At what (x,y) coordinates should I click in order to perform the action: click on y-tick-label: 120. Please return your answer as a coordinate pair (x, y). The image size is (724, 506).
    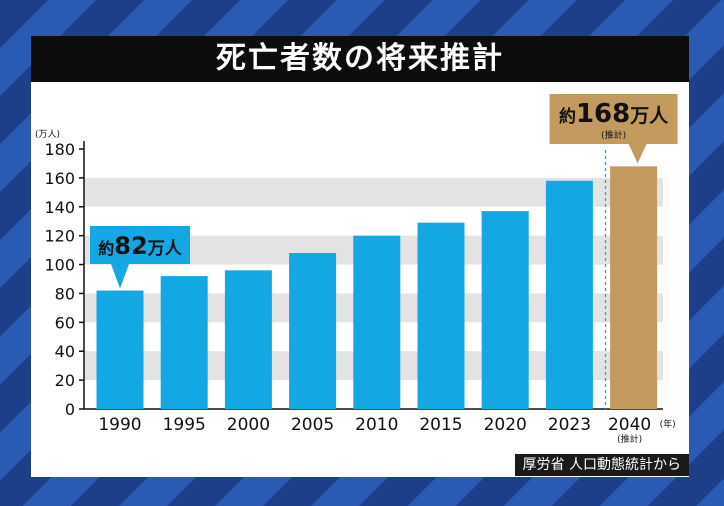
    Looking at the image, I should click on (59, 236).